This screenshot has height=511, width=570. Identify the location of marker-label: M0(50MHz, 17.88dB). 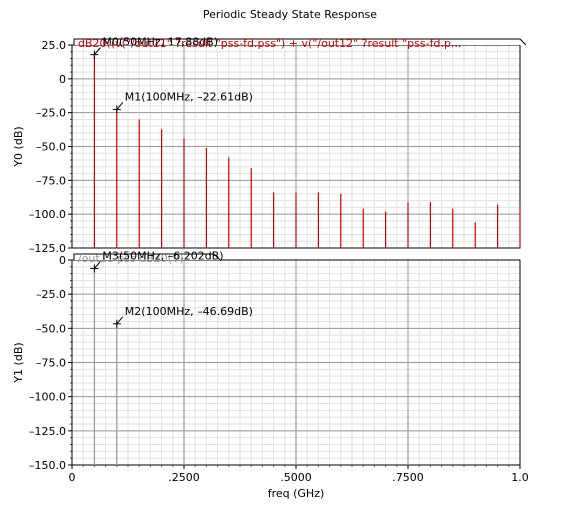
(160, 42).